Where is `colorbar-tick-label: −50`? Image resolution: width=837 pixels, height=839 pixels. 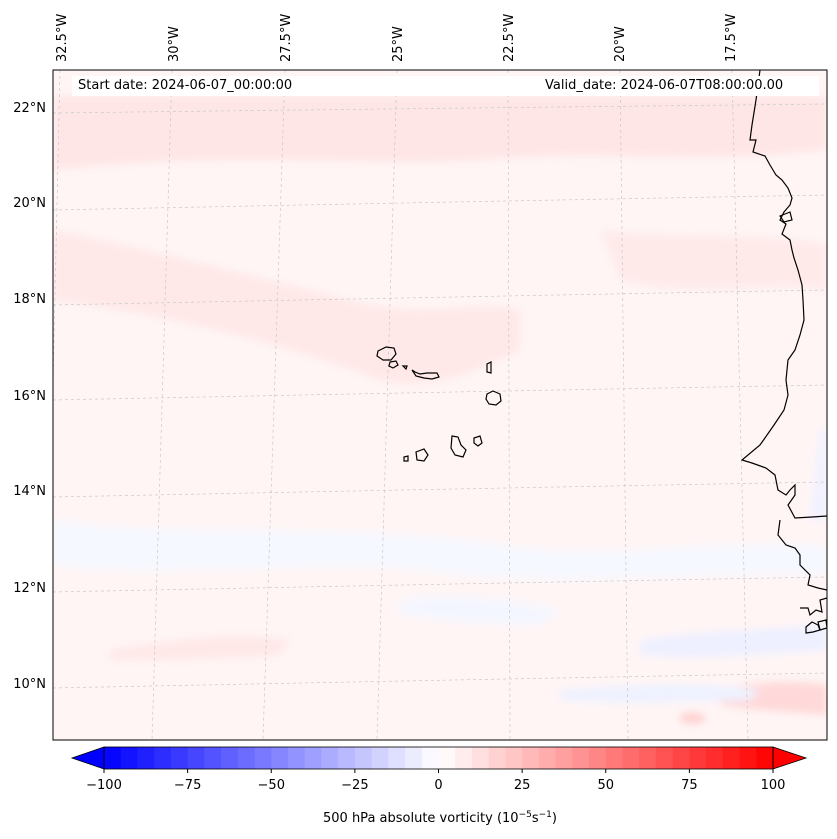 colorbar-tick-label: −50 is located at coordinates (271, 785).